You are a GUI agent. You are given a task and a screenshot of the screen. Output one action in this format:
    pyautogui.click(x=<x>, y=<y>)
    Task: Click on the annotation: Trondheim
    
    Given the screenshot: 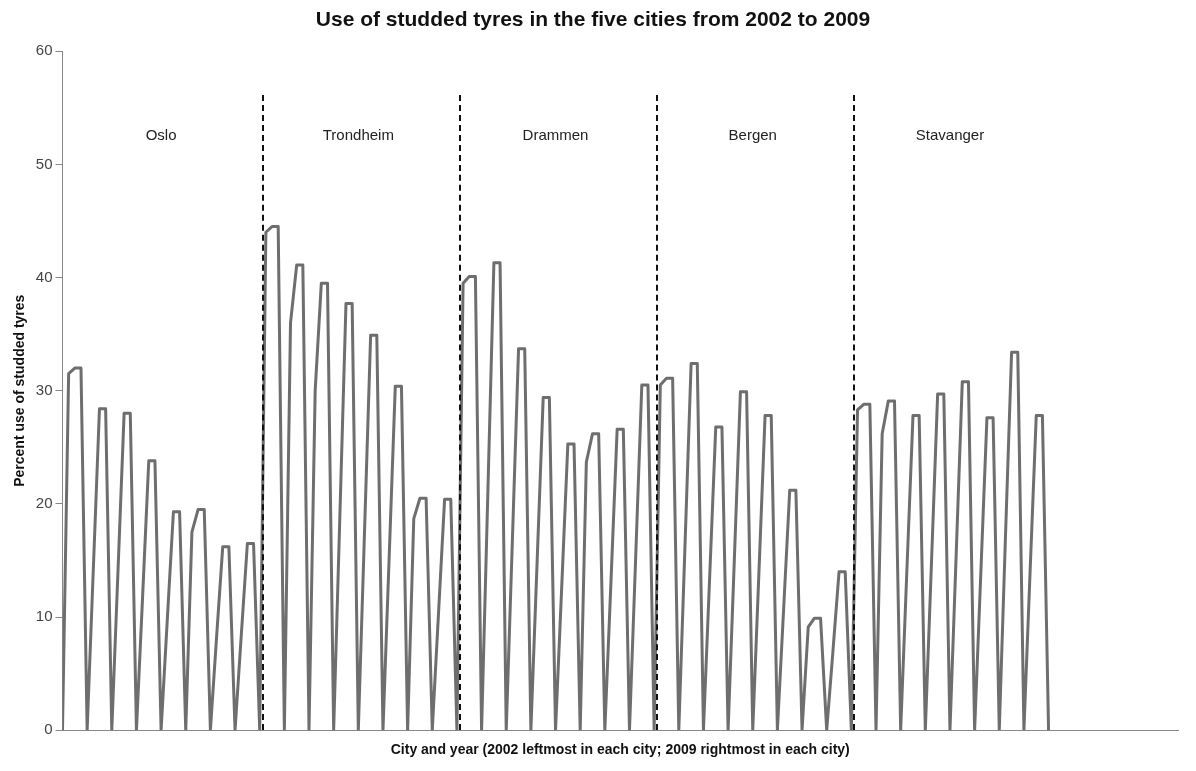 What is the action you would take?
    pyautogui.click(x=358, y=135)
    